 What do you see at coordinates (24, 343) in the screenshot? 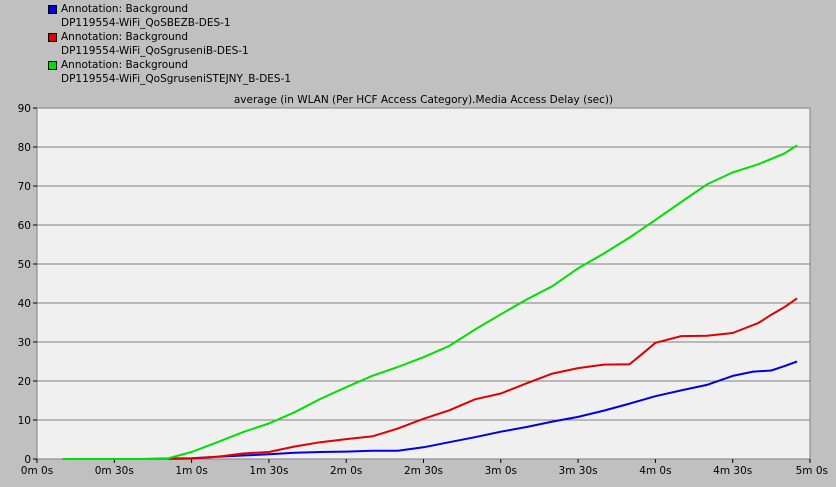
I see `y-tick-label: 30` at bounding box center [24, 343].